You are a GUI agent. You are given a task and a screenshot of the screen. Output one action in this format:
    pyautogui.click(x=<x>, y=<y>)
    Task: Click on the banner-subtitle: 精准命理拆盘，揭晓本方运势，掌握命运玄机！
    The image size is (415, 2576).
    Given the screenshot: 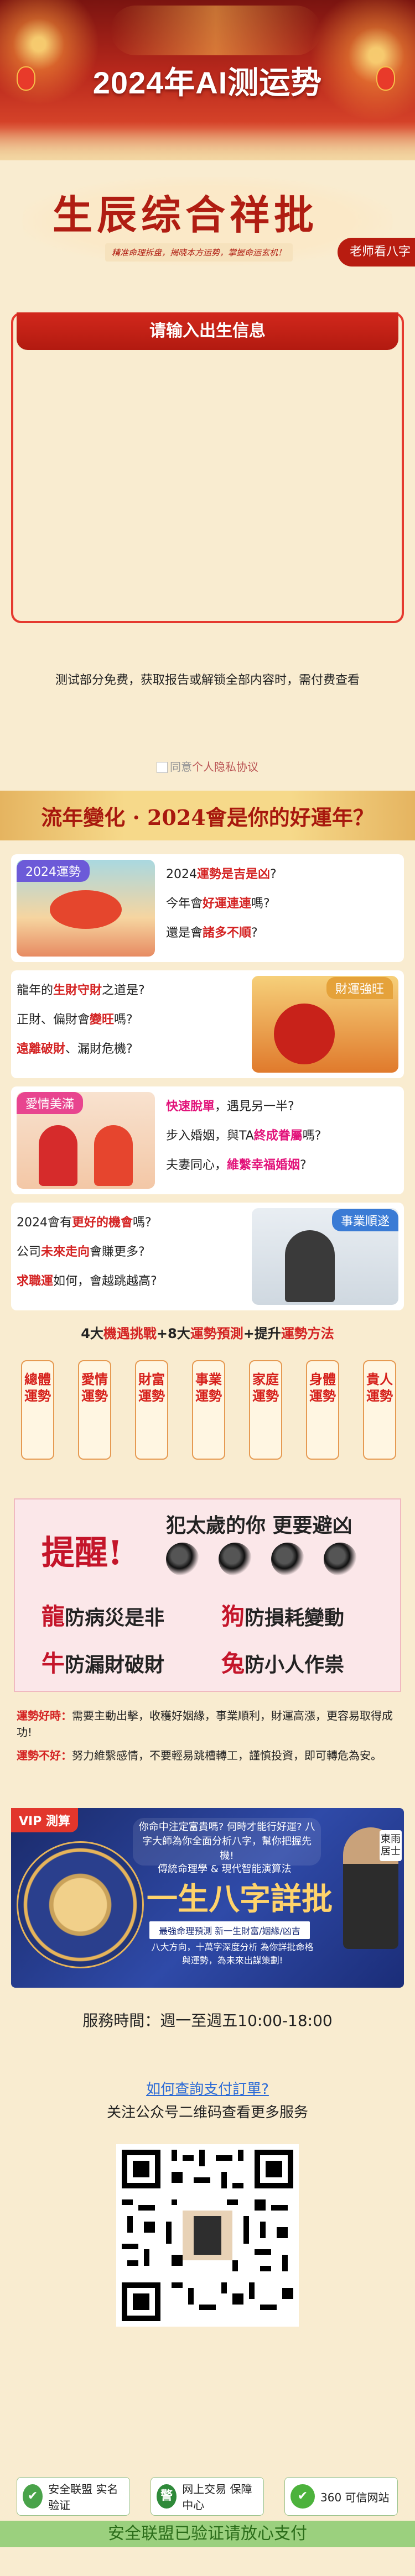 What is the action you would take?
    pyautogui.click(x=199, y=252)
    